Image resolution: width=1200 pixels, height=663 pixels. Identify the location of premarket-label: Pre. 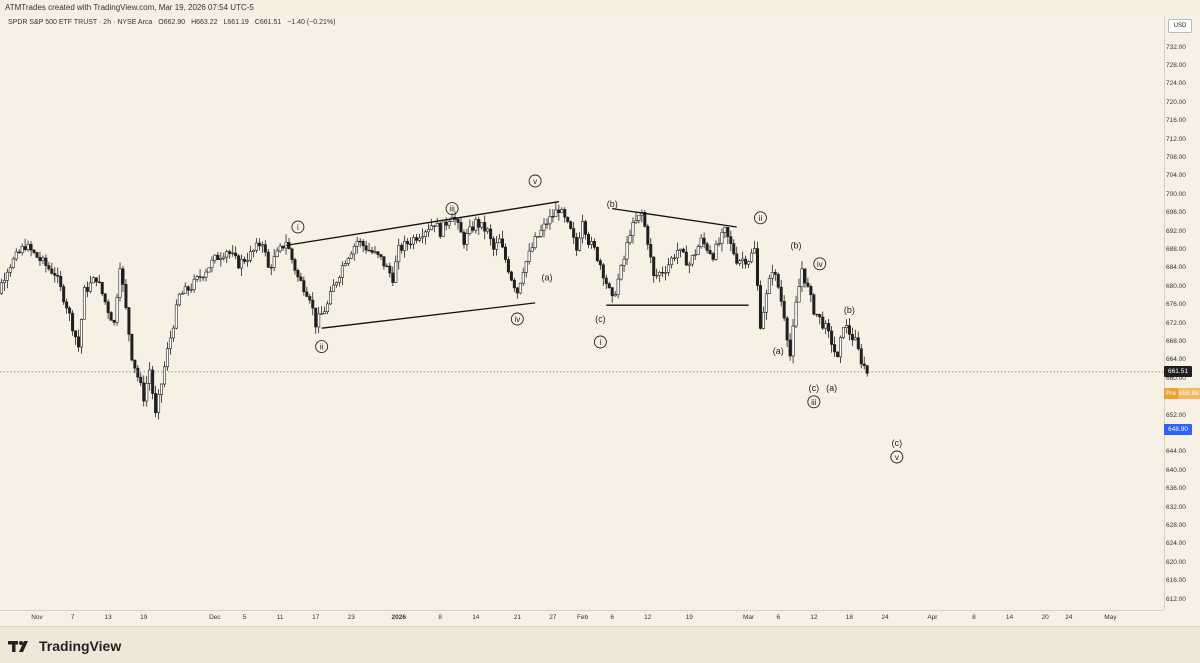
(1171, 393).